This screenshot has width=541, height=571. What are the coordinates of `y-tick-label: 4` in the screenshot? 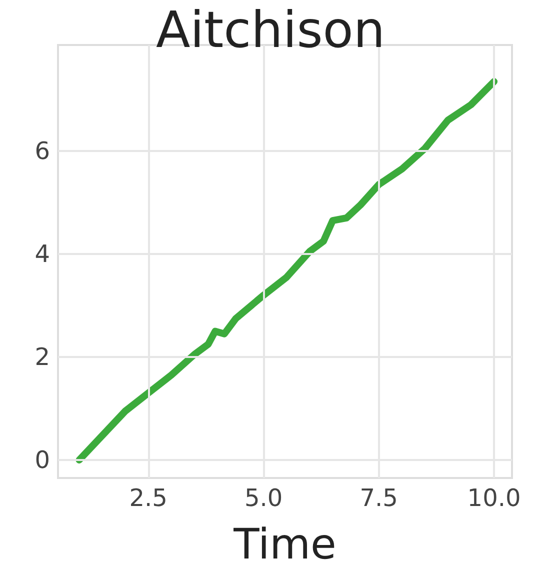 It's located at (42, 254).